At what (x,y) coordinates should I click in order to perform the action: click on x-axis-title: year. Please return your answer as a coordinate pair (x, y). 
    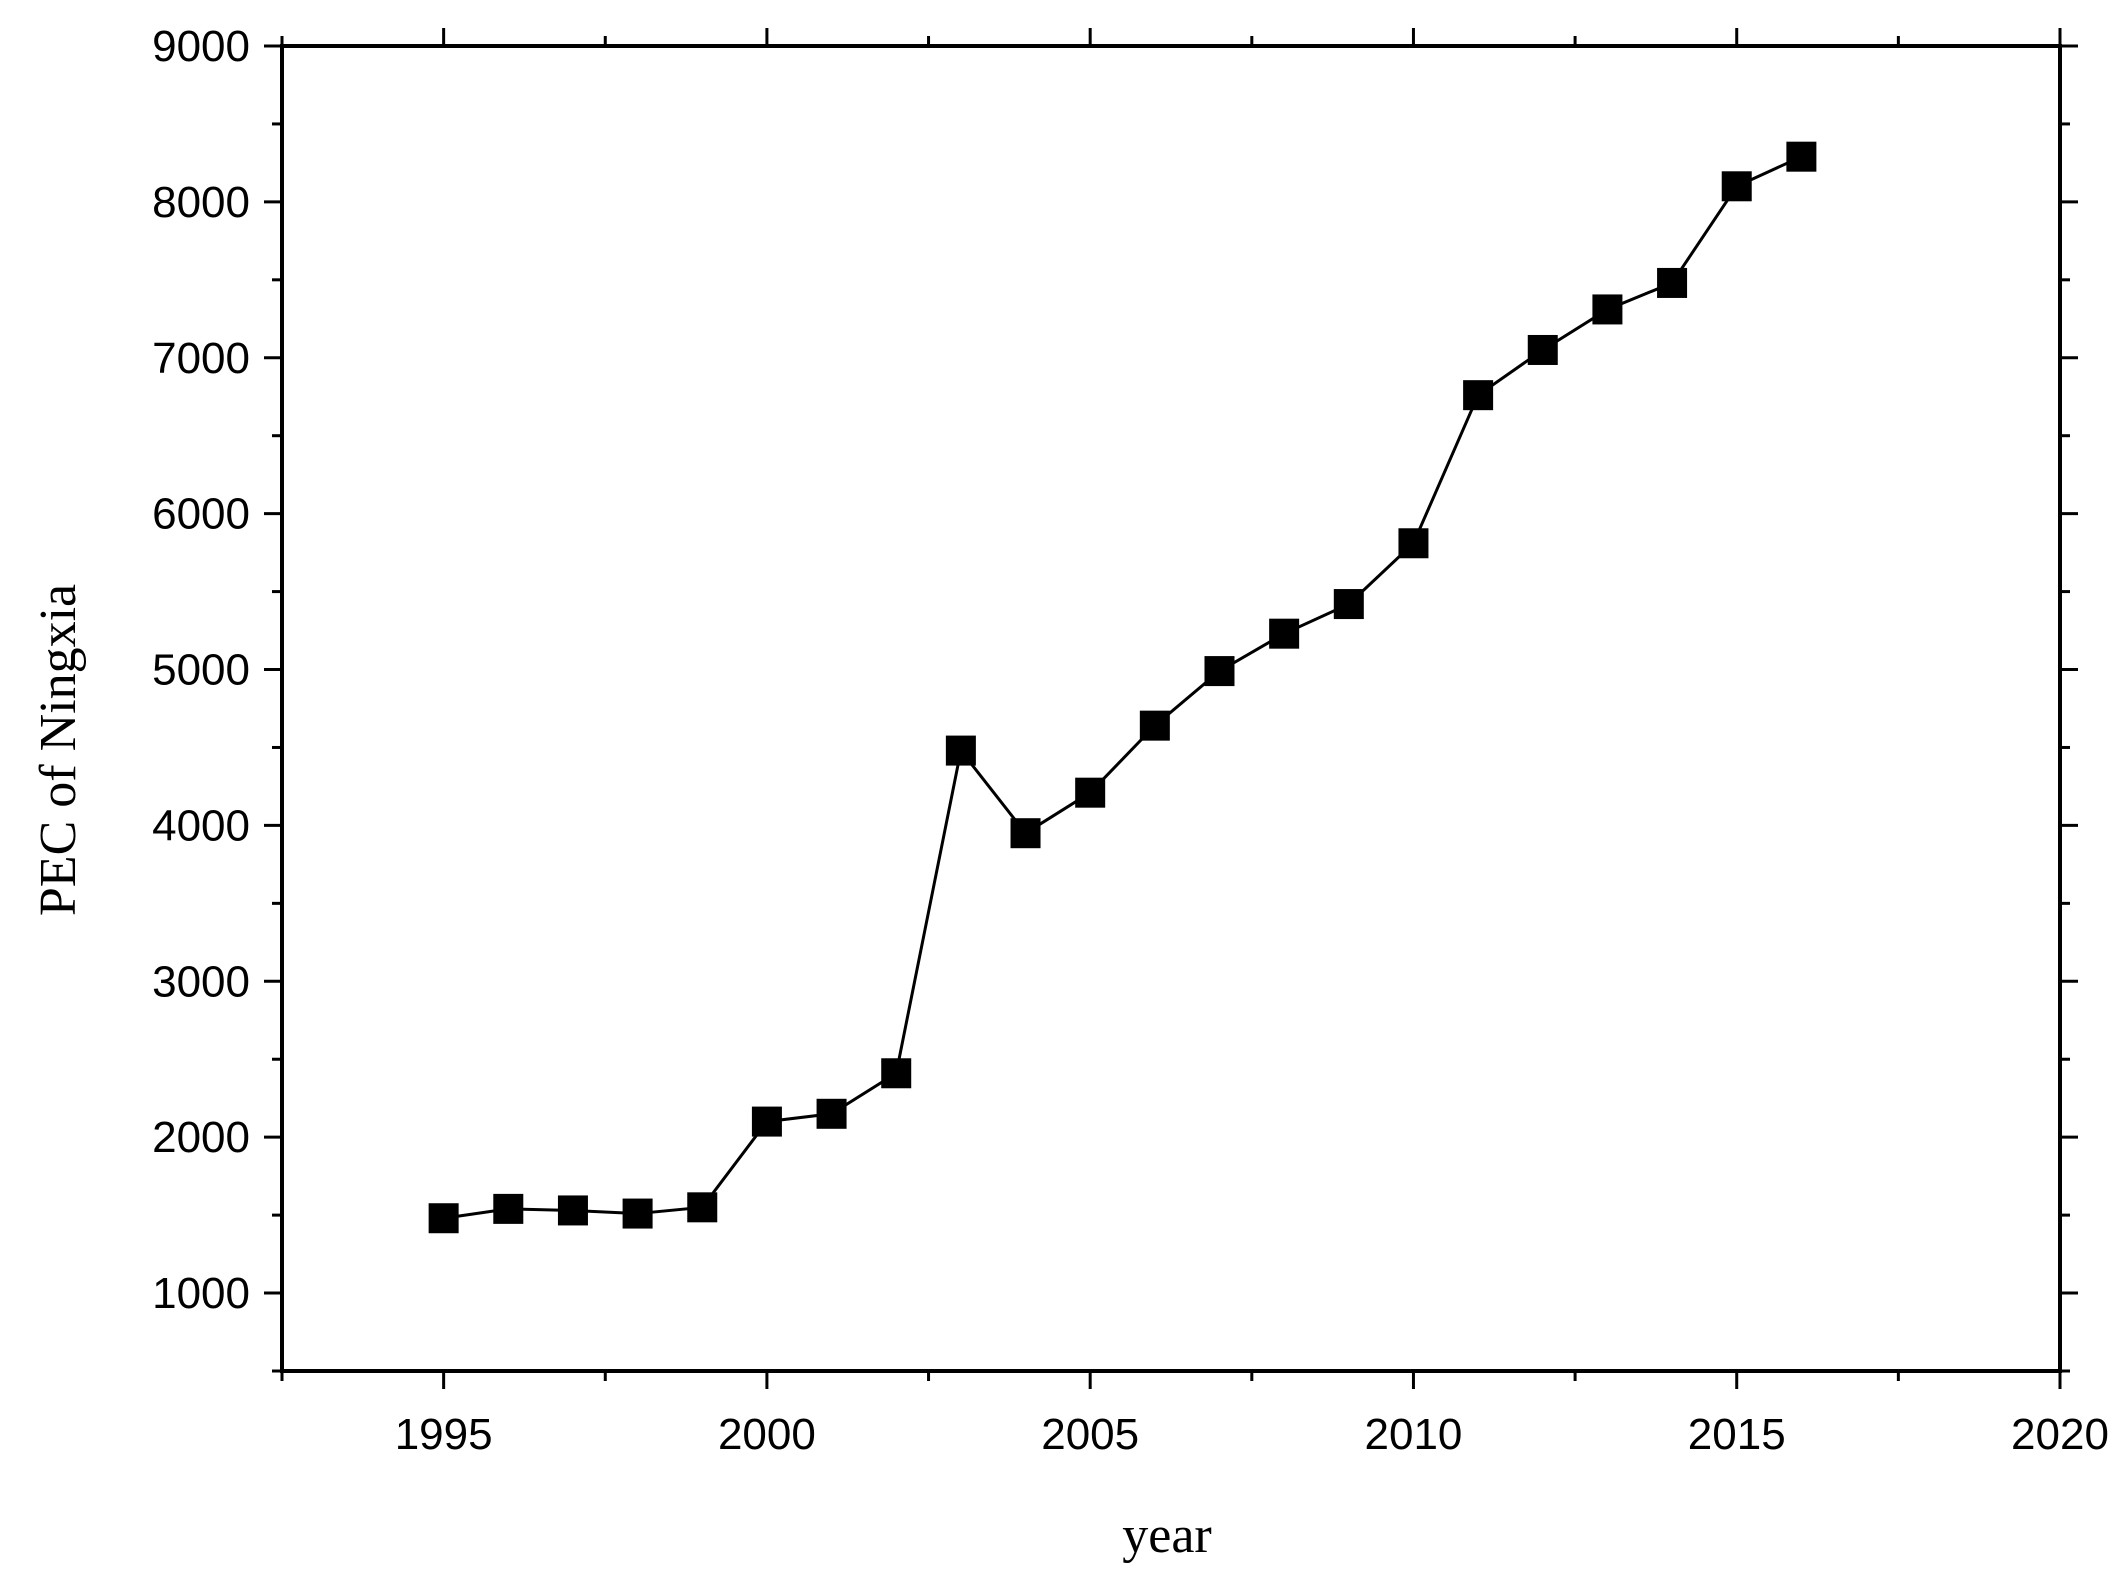
    Looking at the image, I should click on (1166, 1535).